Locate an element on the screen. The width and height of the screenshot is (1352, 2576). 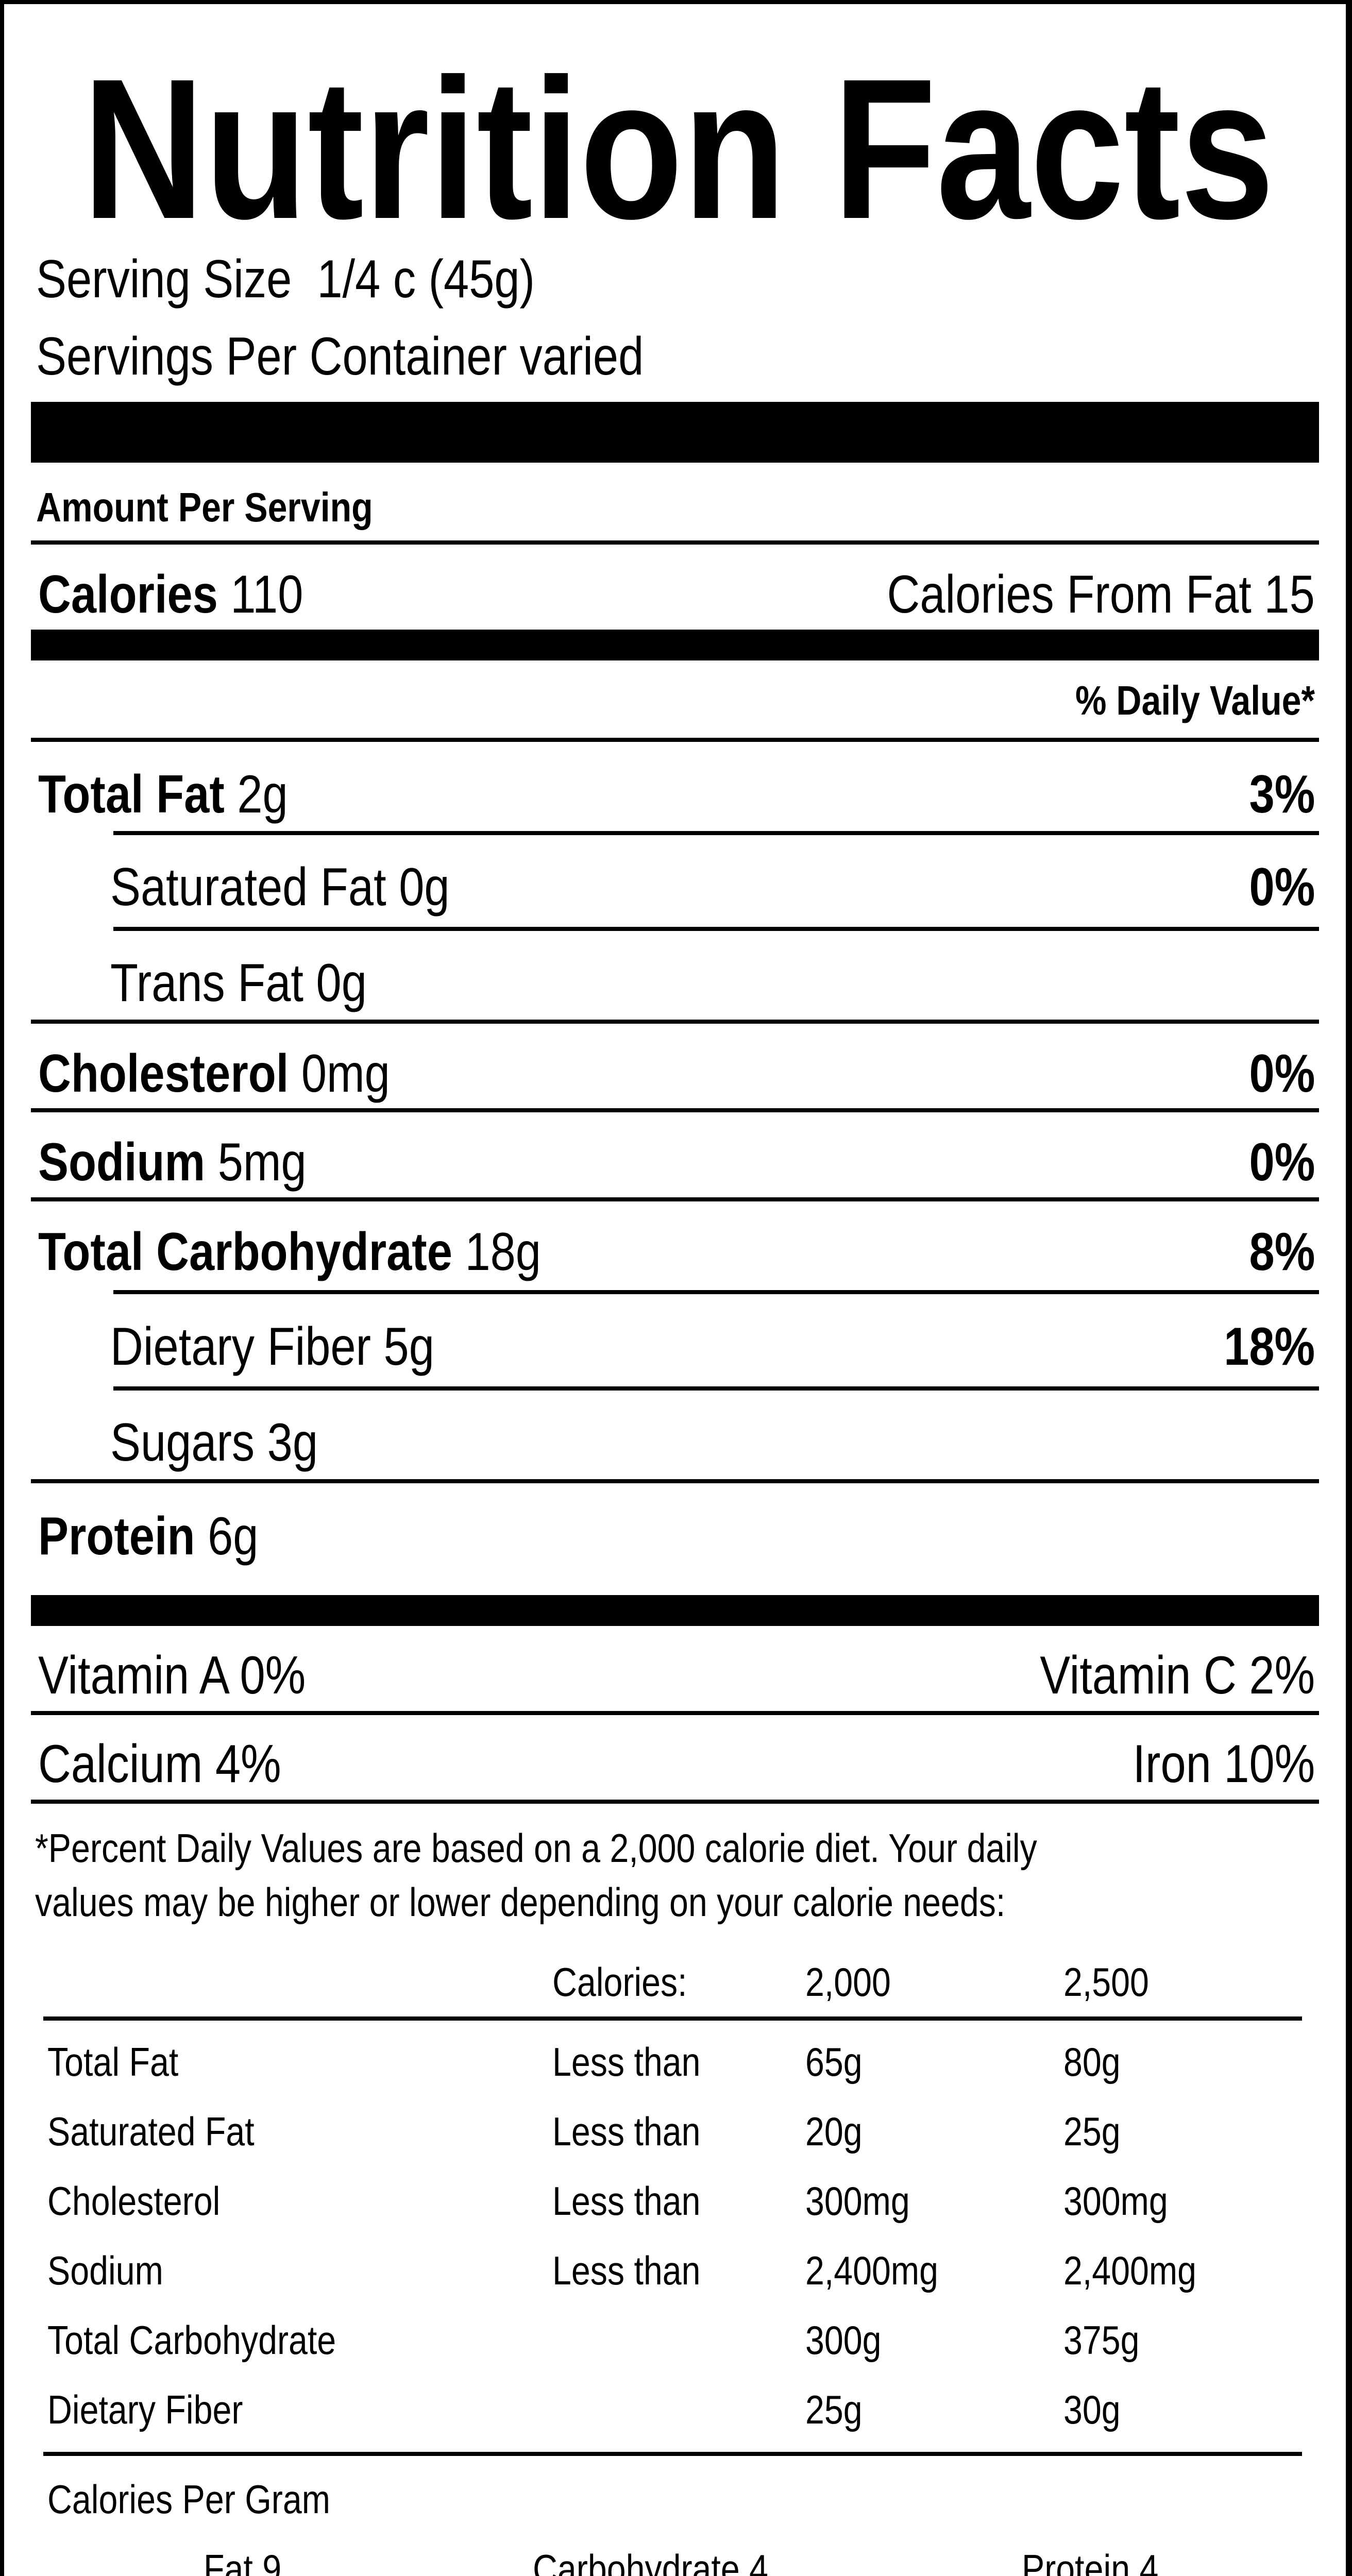
dv-row-label: Total Fat is located at coordinates (124, 2062).